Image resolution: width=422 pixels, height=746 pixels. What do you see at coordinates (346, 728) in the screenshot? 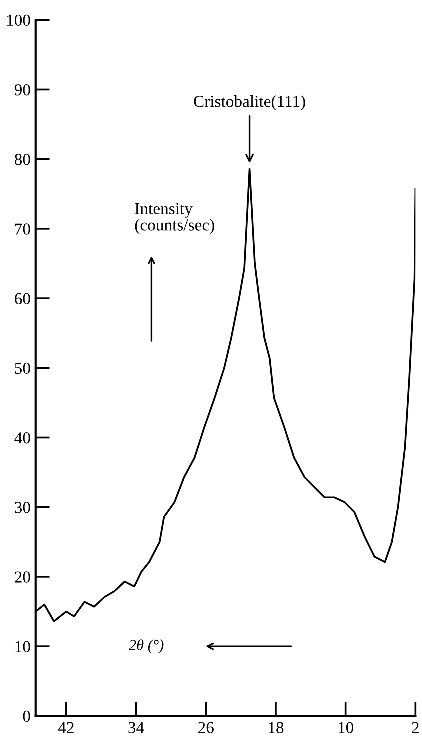
I see `x-tick-label: 10` at bounding box center [346, 728].